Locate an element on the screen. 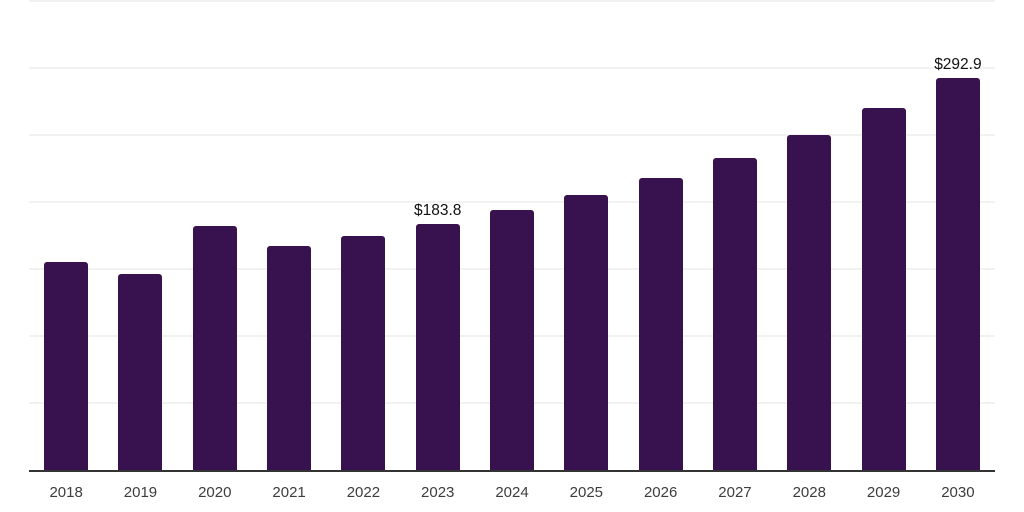  x-tick-label-2019: 2019 is located at coordinates (140, 492).